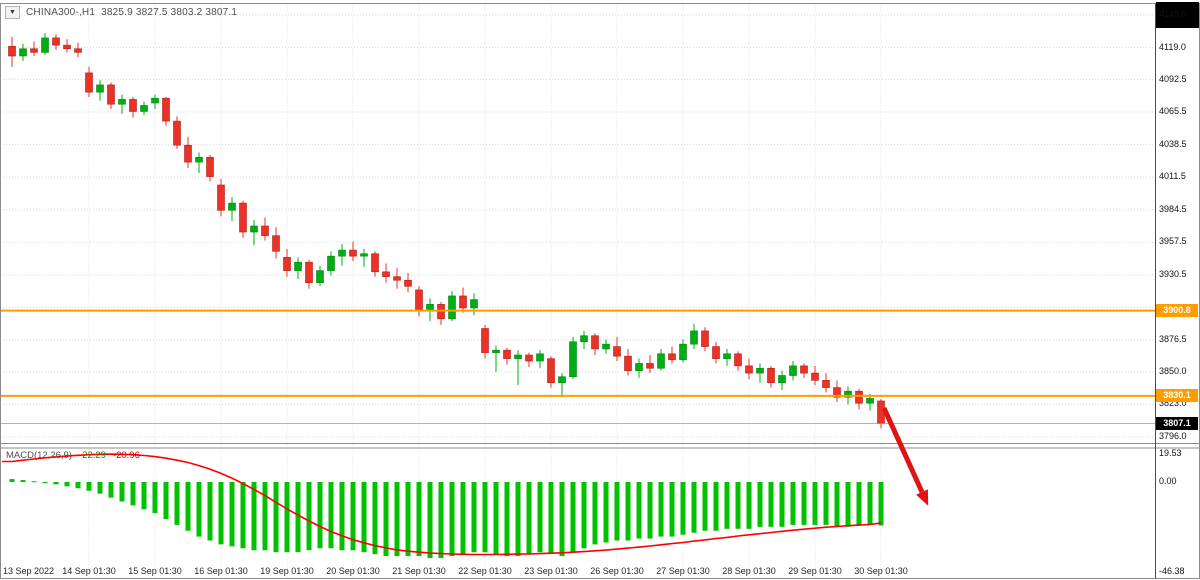  I want to click on price-tick-label: 4092.5, so click(1173, 78).